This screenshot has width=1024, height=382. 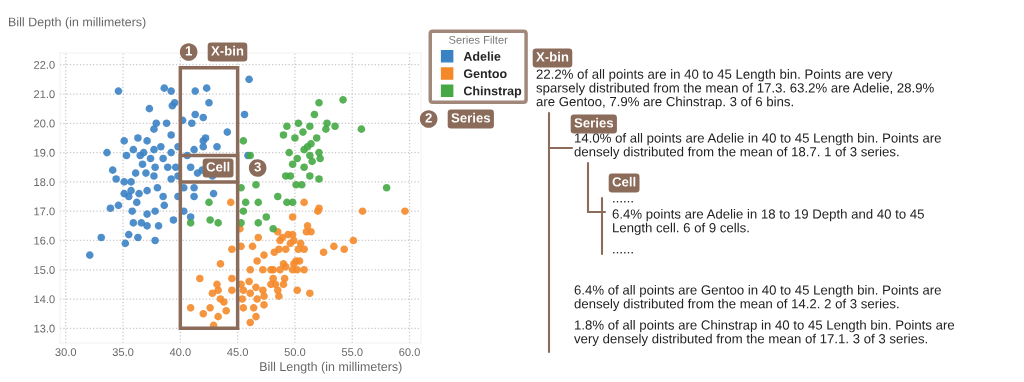 What do you see at coordinates (735, 89) in the screenshot?
I see `text: 22.2% of all points are in 40 to 45 Length bin. Points are very sparsely distributed from the mean of 17.3. 63.2% are Adelie, 28.9% are Gentoo, 7.9% are Chinstrap. 3 of 6 bins.` at bounding box center [735, 89].